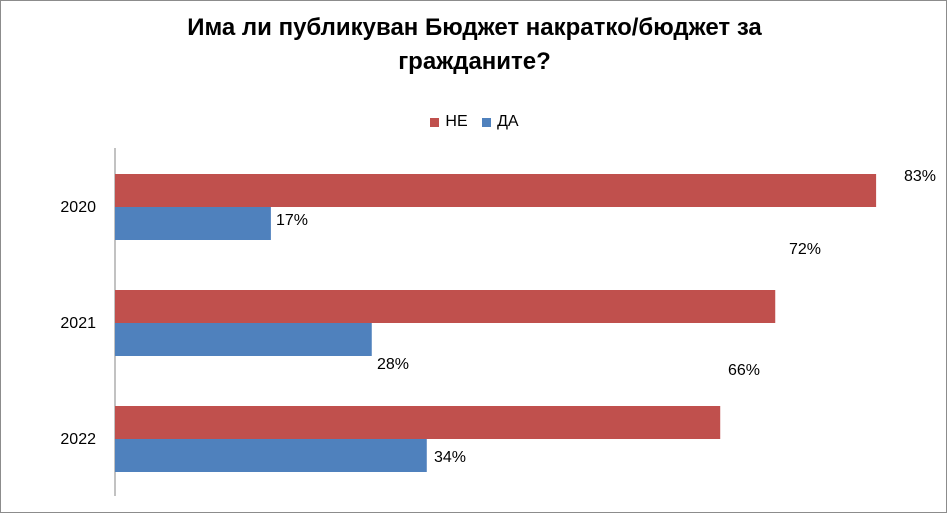 The height and width of the screenshot is (513, 947). What do you see at coordinates (193, 223) in the screenshot?
I see `bar-da-2020` at bounding box center [193, 223].